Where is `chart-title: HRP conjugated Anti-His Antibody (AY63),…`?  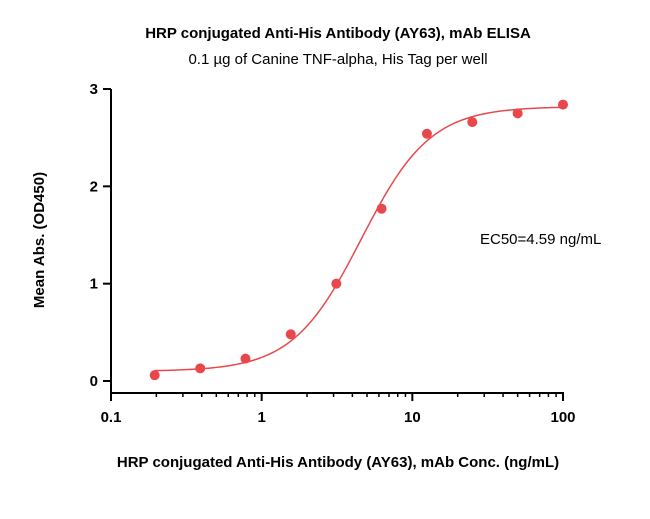 chart-title: HRP conjugated Anti-His Antibody (AY63),… is located at coordinates (338, 33).